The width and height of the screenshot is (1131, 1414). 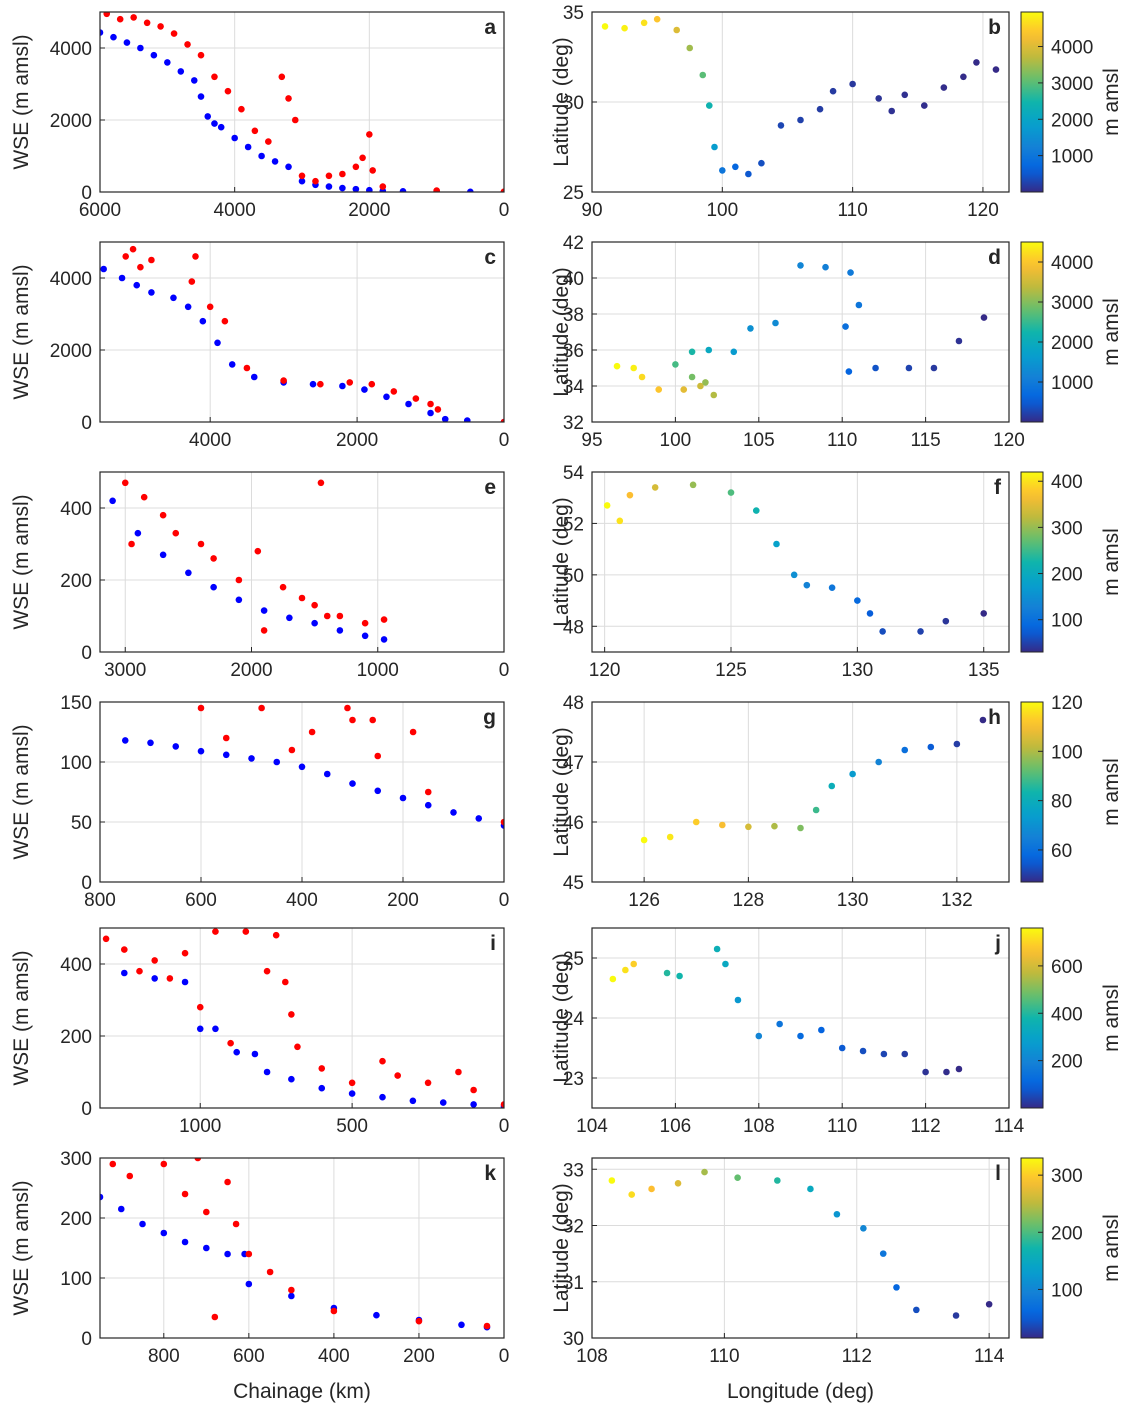 I want to click on y-tick-label: 34, so click(x=574, y=387).